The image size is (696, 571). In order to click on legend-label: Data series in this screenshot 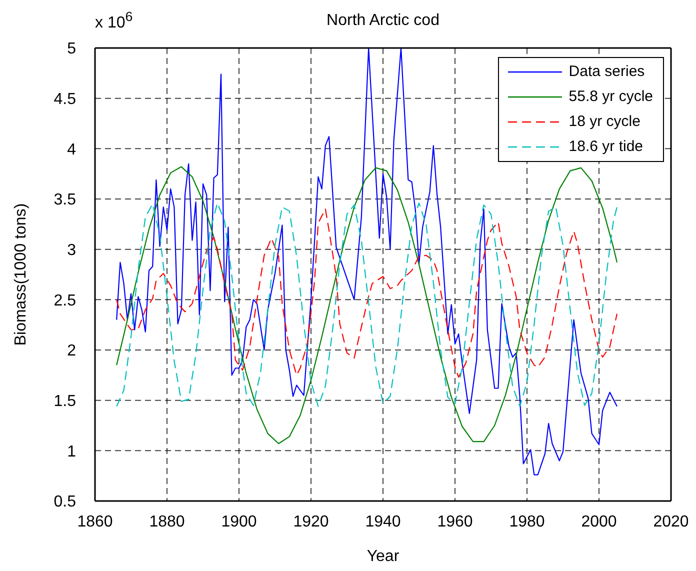, I will do `click(606, 71)`.